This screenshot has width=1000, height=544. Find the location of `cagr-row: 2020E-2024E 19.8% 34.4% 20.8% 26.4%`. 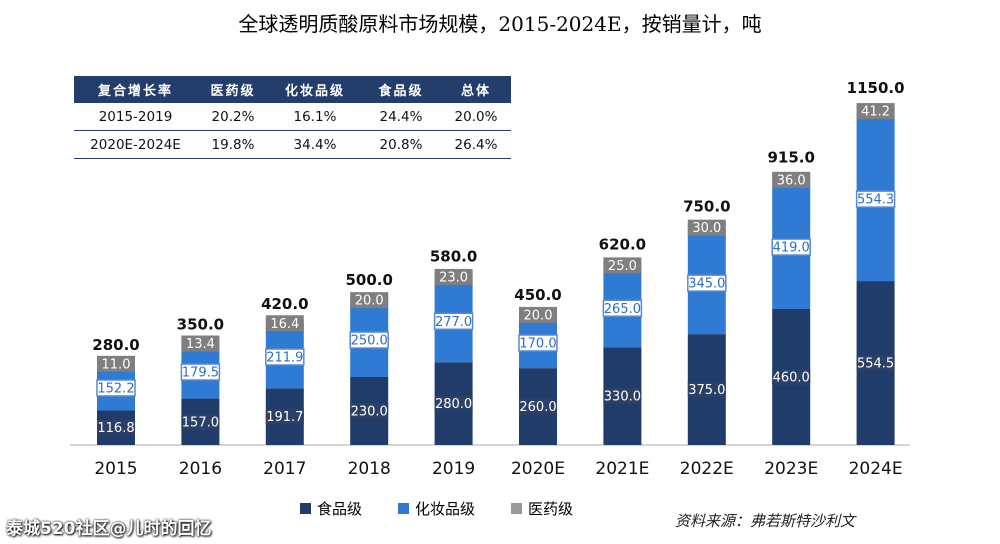

cagr-row: 2020E-2024E 19.8% 34.4% 20.8% 26.4% is located at coordinates (292, 144).